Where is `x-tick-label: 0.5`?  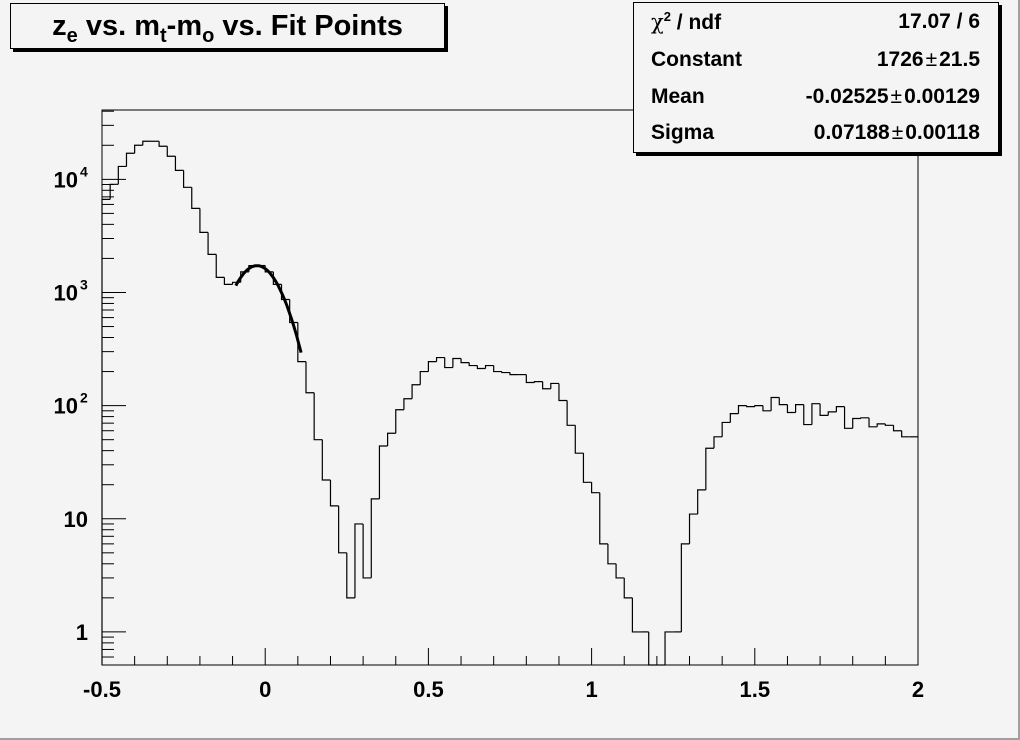 x-tick-label: 0.5 is located at coordinates (428, 689).